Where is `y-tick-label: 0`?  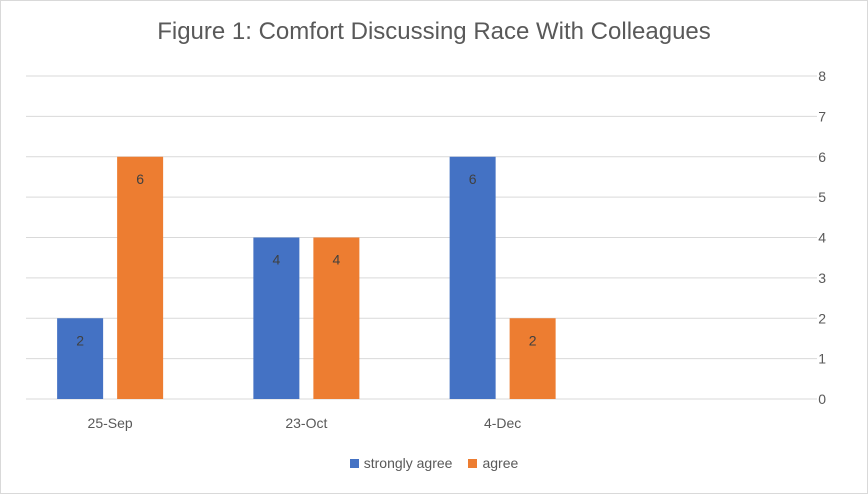
y-tick-label: 0 is located at coordinates (822, 399).